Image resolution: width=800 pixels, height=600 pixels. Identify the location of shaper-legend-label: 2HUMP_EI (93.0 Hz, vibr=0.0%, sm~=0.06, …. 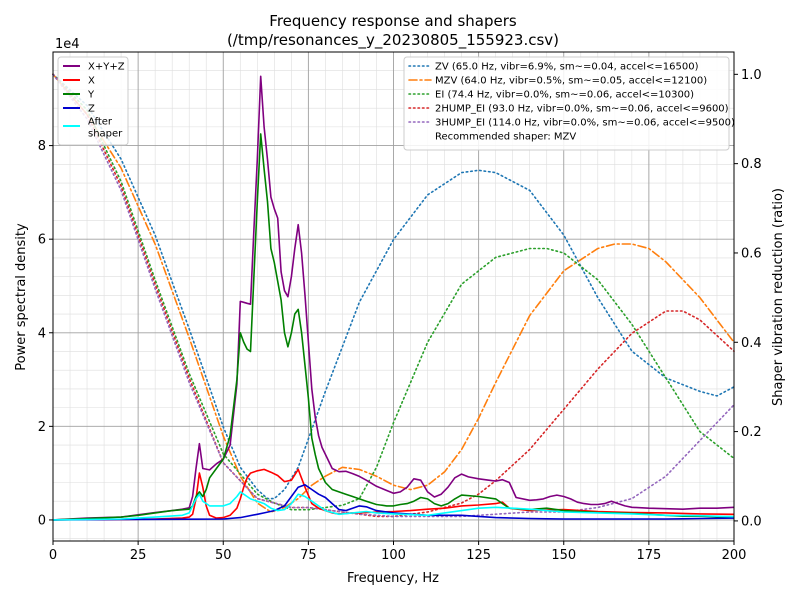
(582, 109).